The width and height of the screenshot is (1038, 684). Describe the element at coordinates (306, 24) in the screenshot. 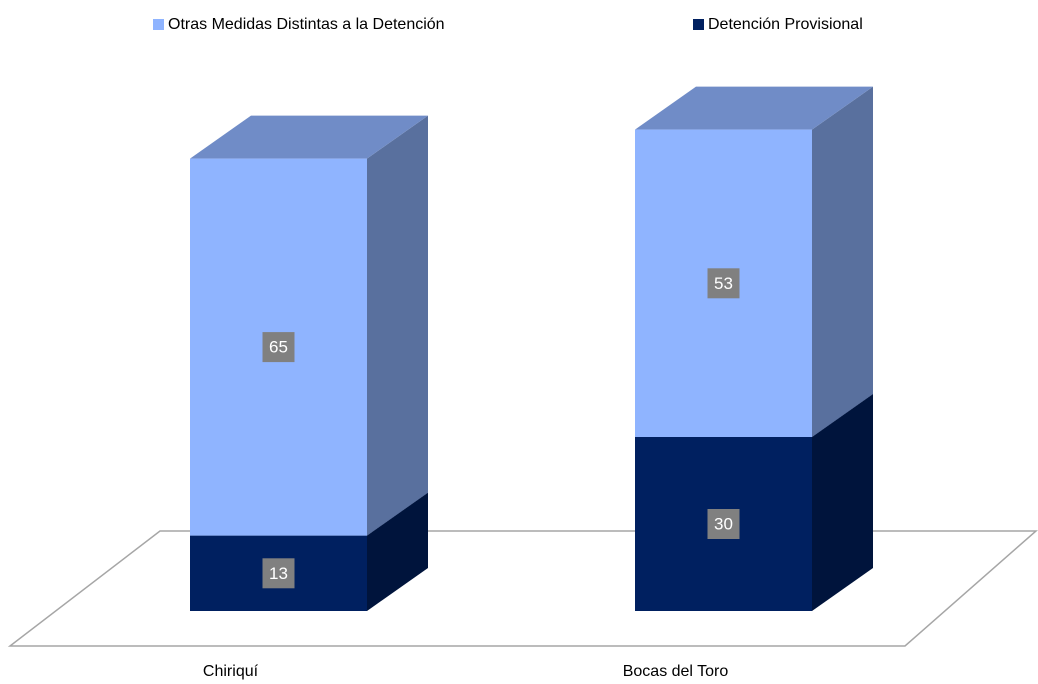

I see `legend-label: Otras Medidas Distintas a la Detención` at that location.